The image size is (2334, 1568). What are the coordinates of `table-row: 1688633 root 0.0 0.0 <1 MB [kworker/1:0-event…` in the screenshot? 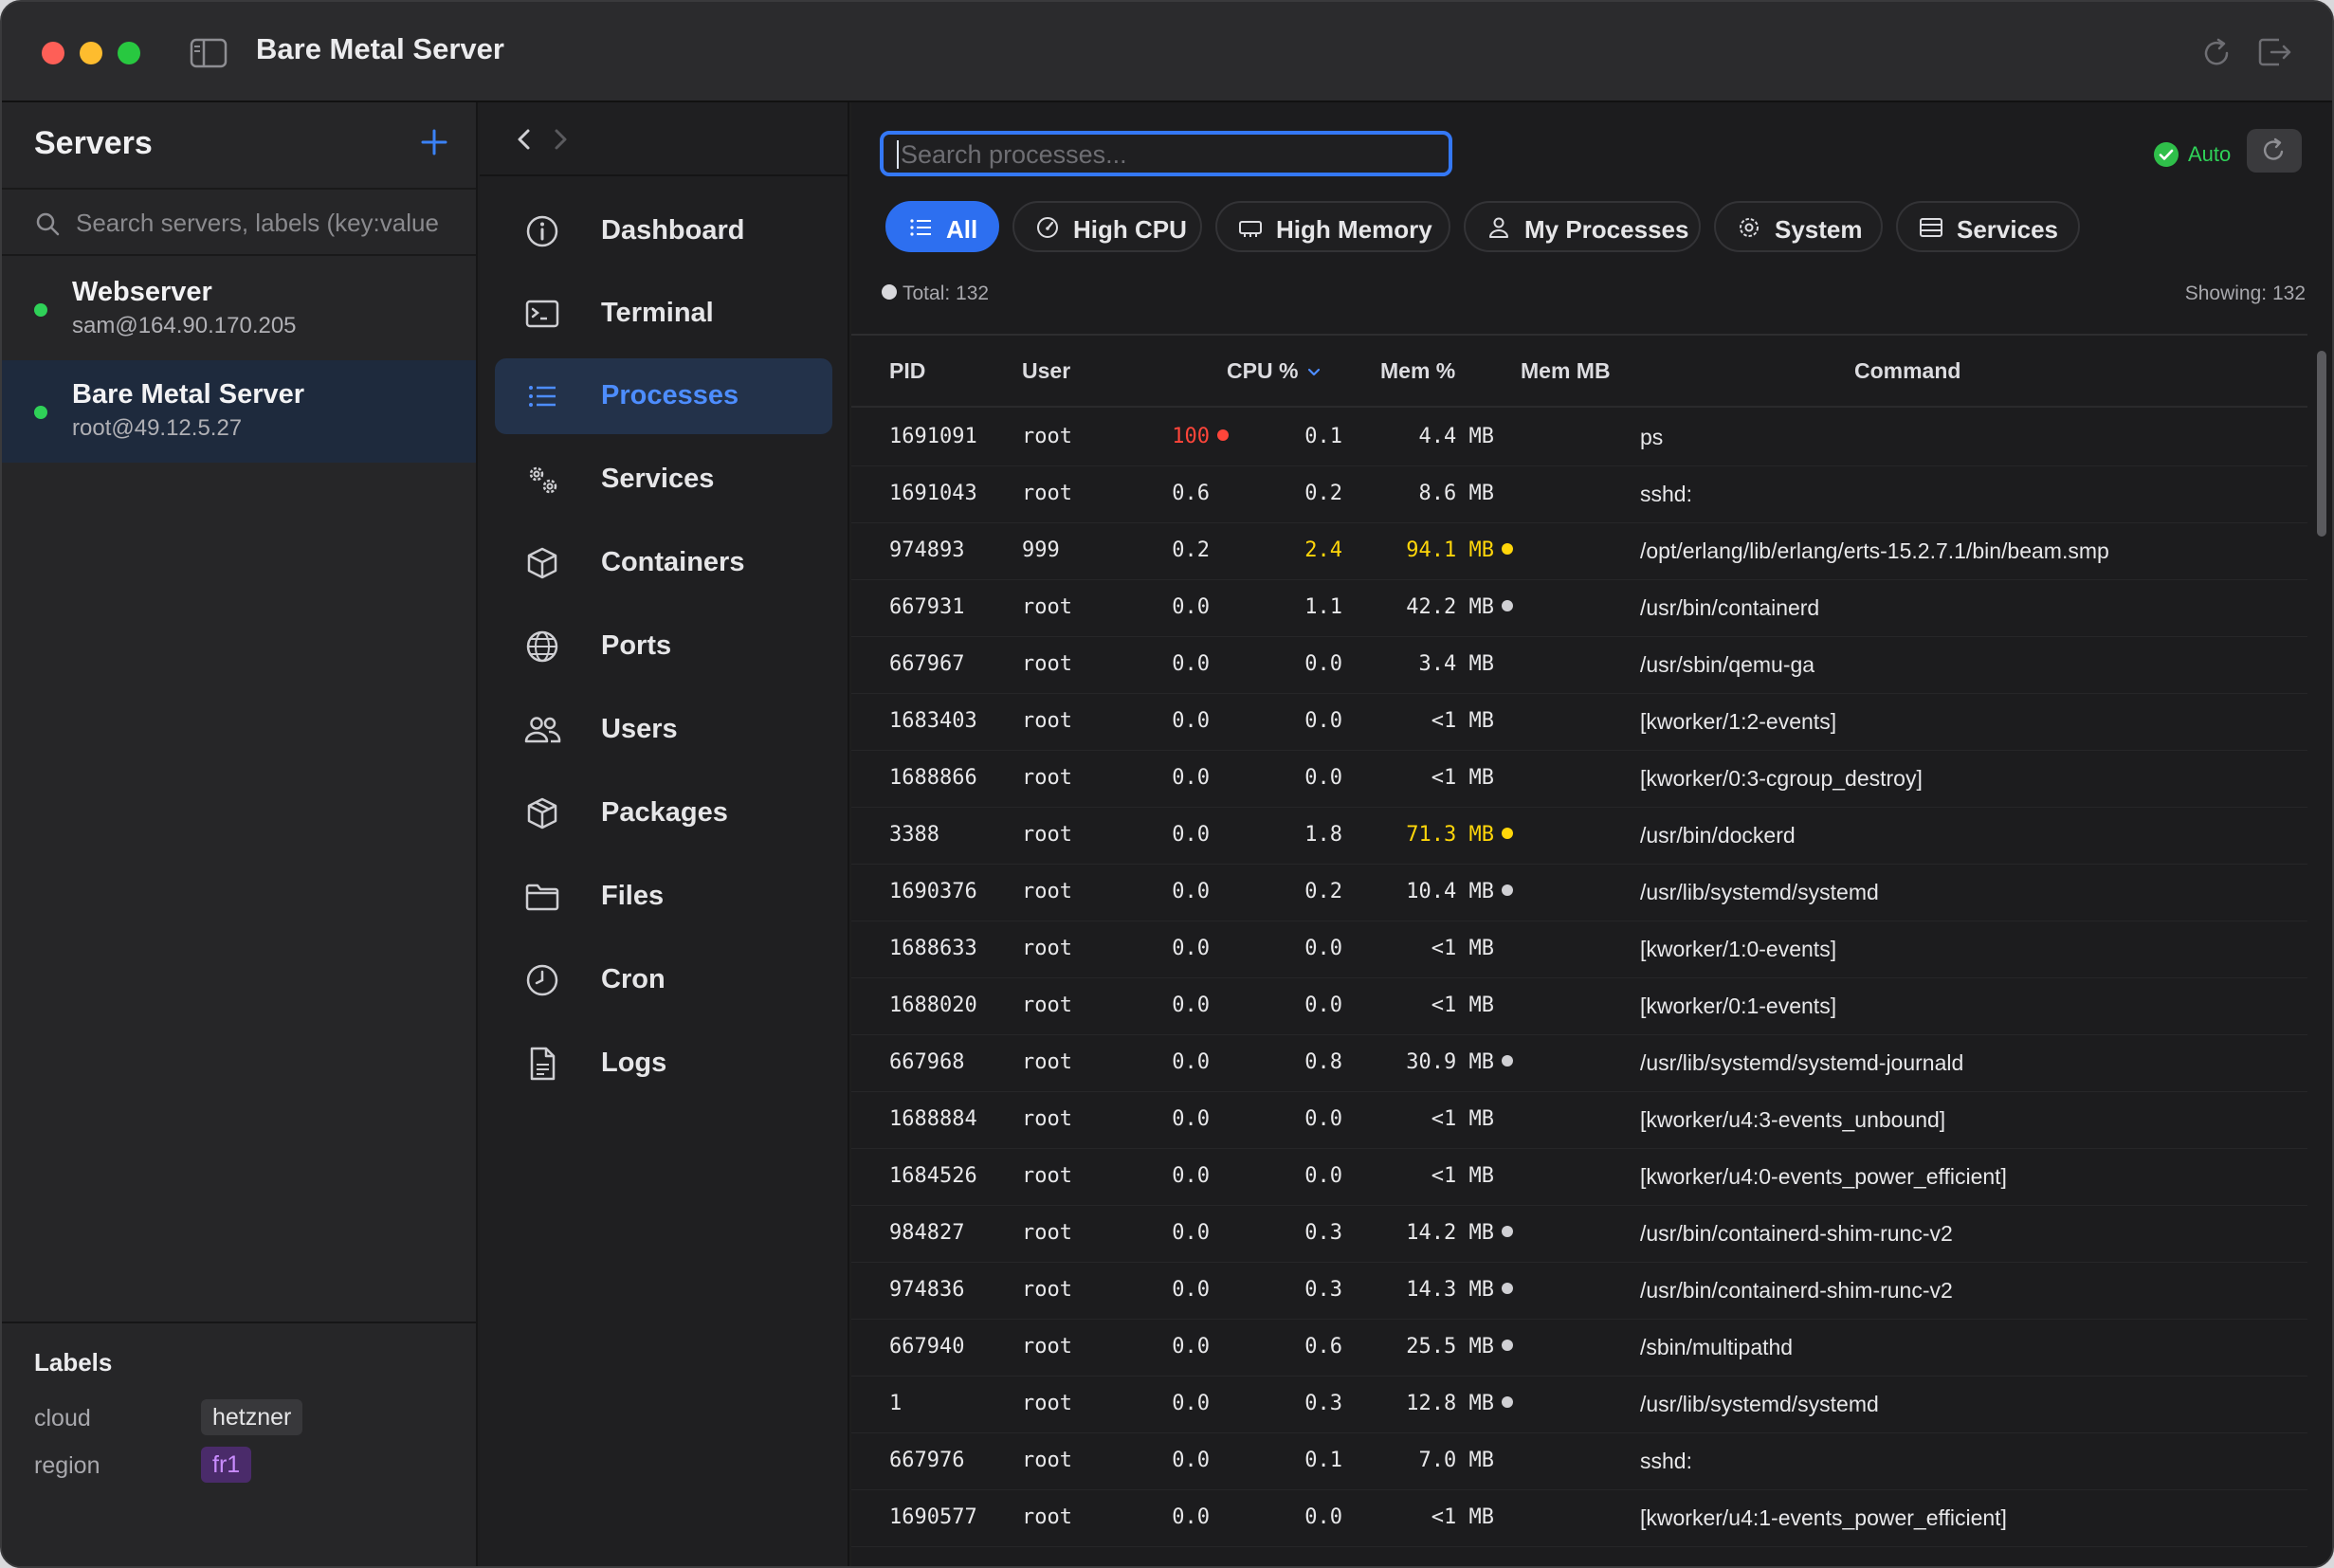 It's located at (1579, 949).